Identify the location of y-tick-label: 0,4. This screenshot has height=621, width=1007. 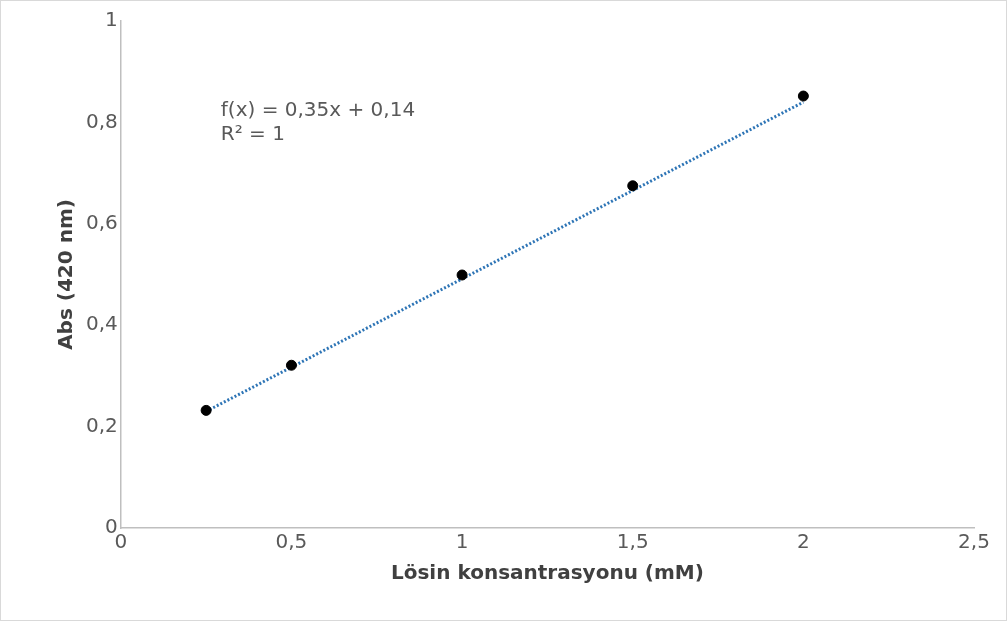
(101, 323).